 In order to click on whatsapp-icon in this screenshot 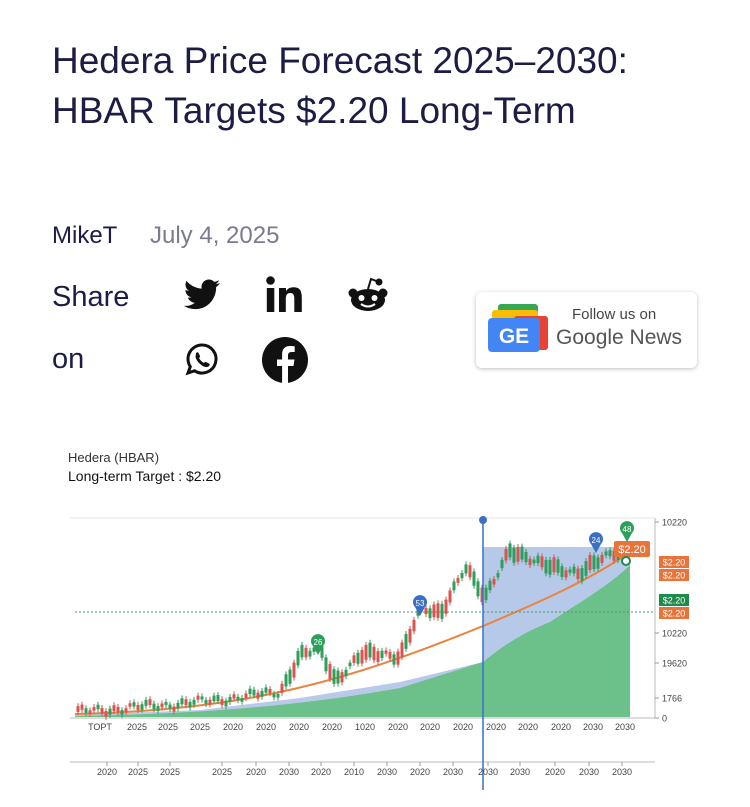, I will do `click(201, 359)`.